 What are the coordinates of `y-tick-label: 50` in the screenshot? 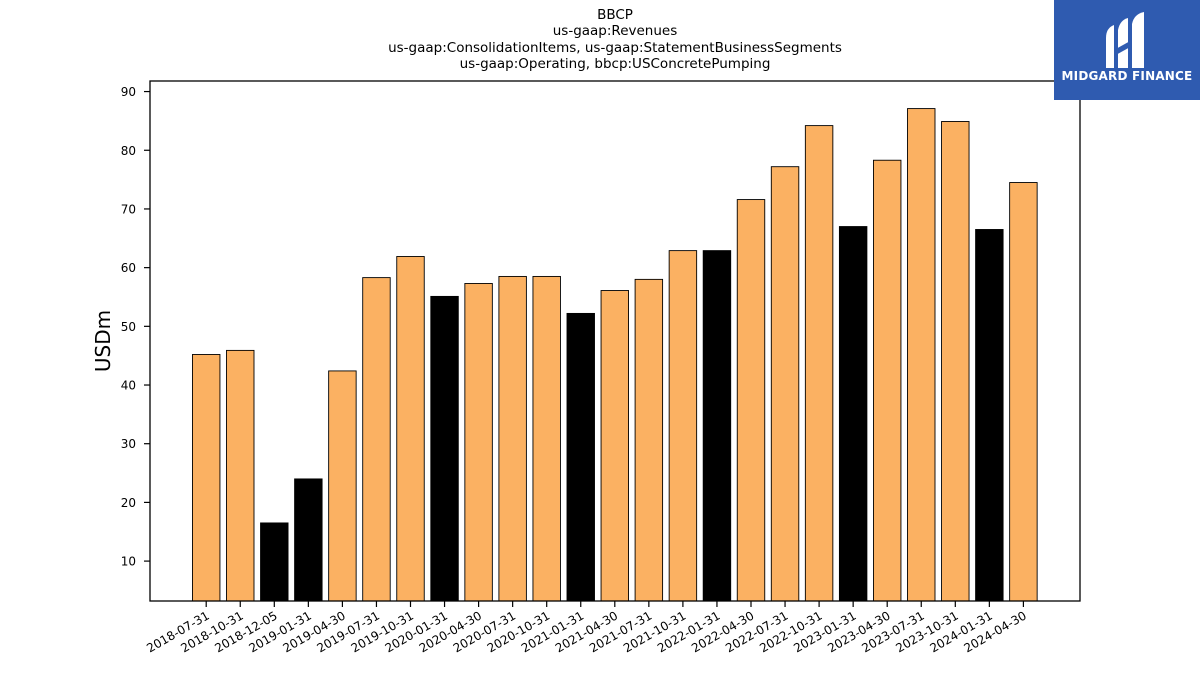 It's located at (128, 327).